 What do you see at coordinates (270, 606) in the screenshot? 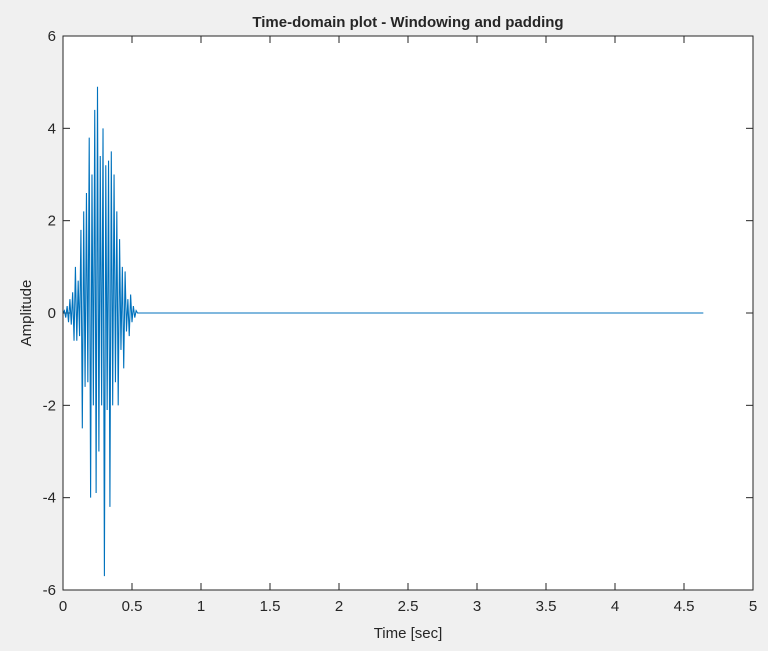
I see `x-tick-label: 1.5` at bounding box center [270, 606].